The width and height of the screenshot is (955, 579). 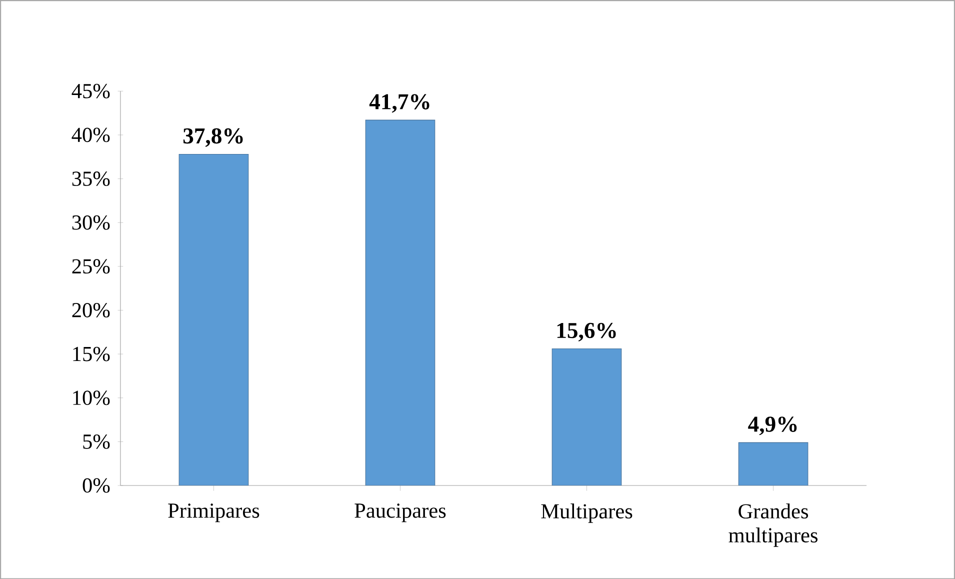 What do you see at coordinates (586, 513) in the screenshot?
I see `x-tick-label: Multipares` at bounding box center [586, 513].